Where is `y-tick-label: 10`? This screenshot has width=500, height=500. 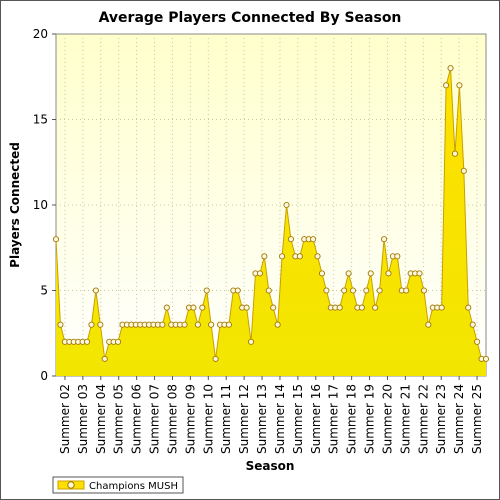 y-tick-label: 10 is located at coordinates (40, 205).